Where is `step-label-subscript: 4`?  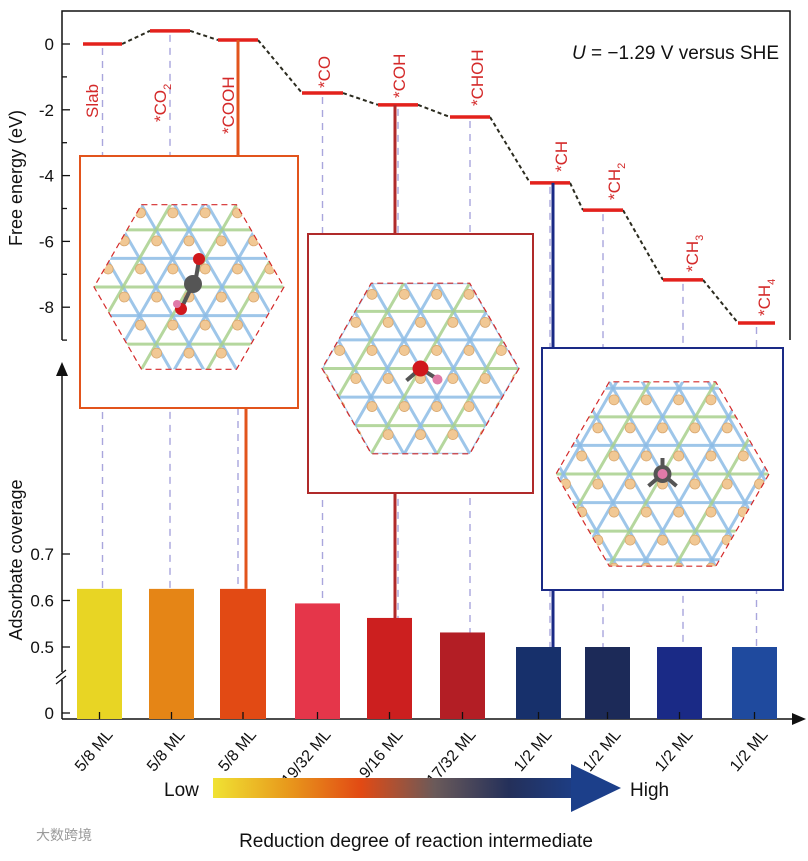
step-label-subscript: 4 is located at coordinates (772, 282).